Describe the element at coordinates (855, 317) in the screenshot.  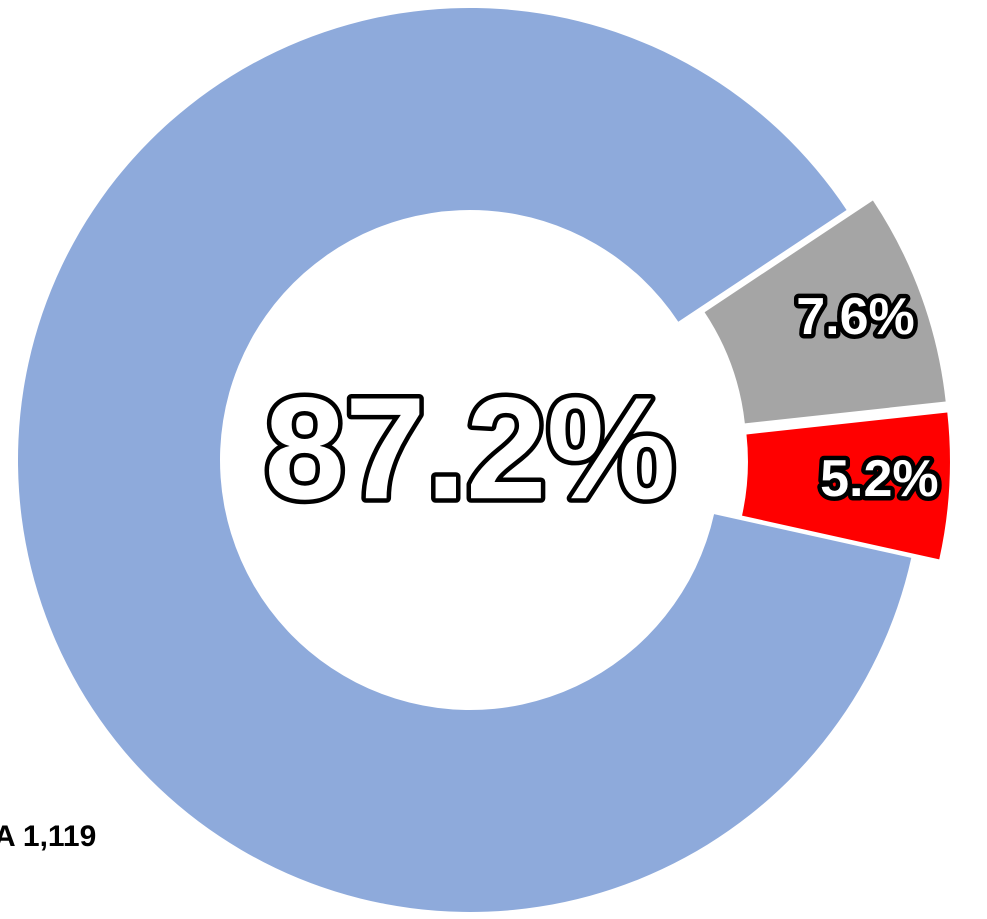
I see `data-label: 7.6%` at that location.